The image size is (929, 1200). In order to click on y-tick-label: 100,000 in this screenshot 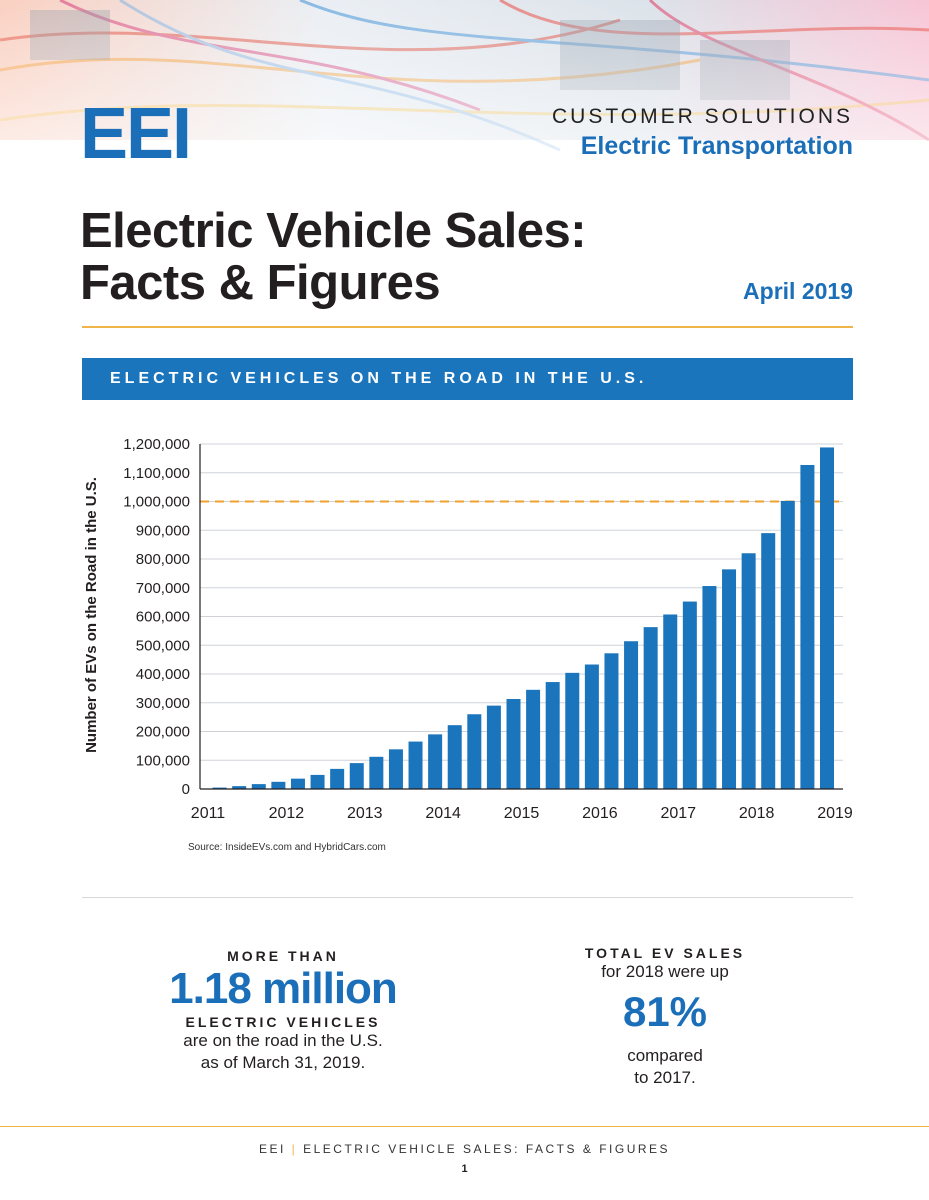, I will do `click(163, 760)`.